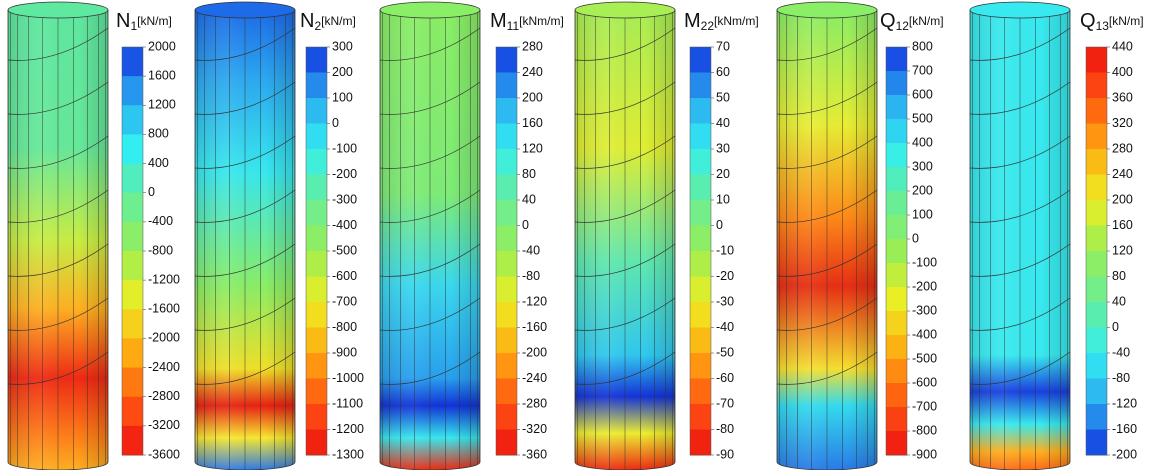 This screenshot has width=1153, height=470. I want to click on colorbar-tick-label: 120, so click(1122, 250).